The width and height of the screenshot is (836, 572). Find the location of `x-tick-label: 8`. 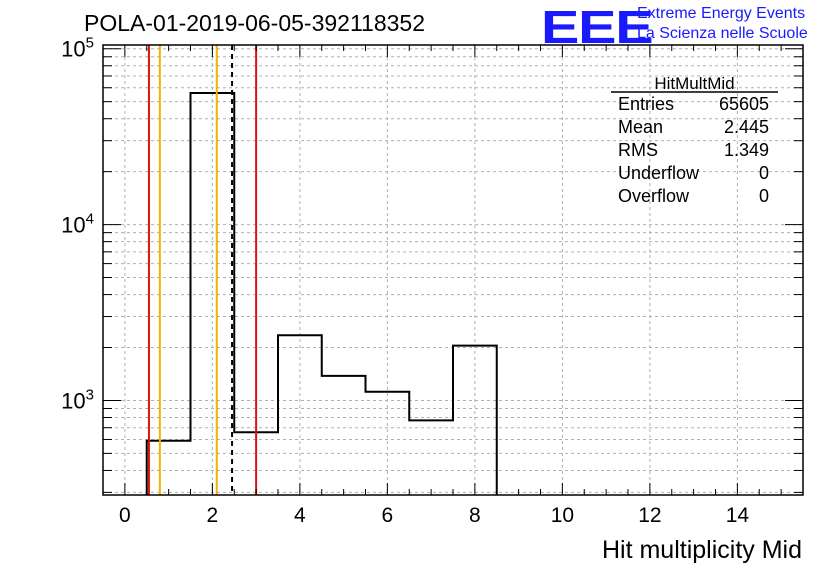

x-tick-label: 8 is located at coordinates (475, 515).